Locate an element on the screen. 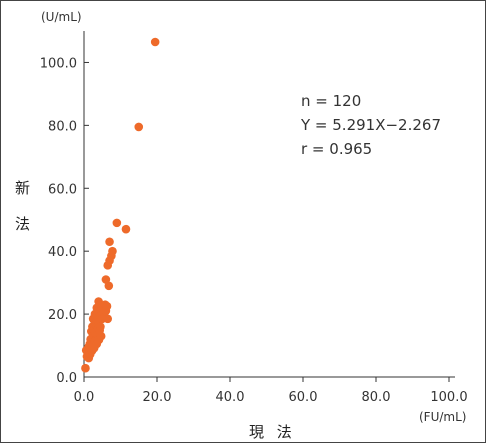  y-tick-label: 100.0 is located at coordinates (58, 63).